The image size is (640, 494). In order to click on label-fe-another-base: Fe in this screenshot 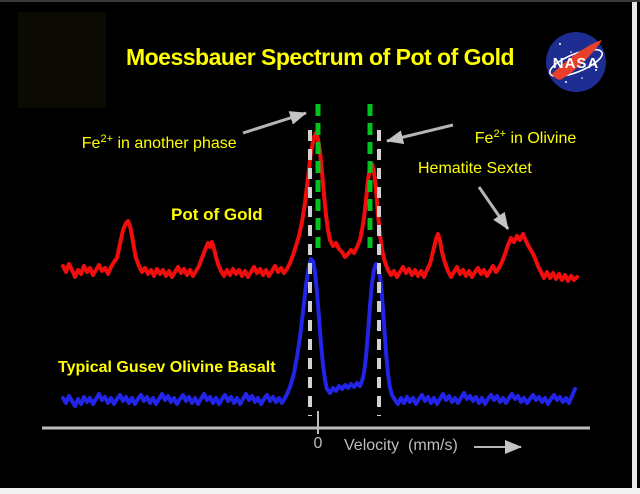, I will do `click(91, 143)`.